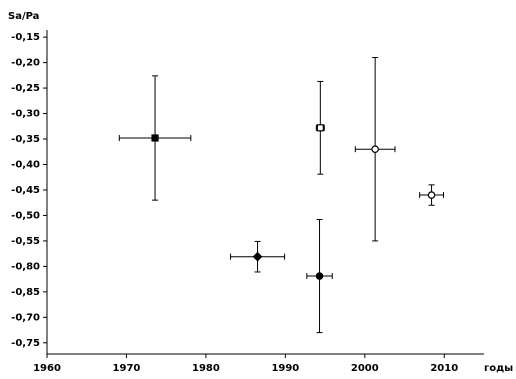 Image resolution: width=516 pixels, height=379 pixels. Describe the element at coordinates (25, 317) in the screenshot. I see `y-tick-label: -0,70` at that location.